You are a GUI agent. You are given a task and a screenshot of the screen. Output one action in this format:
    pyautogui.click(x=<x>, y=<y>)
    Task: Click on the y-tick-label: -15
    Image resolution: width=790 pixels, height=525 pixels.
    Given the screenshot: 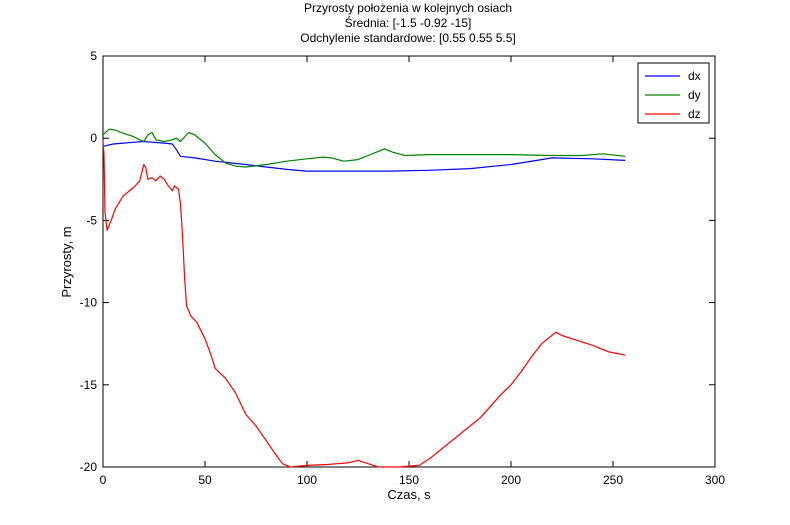 What is the action you would take?
    pyautogui.click(x=89, y=385)
    